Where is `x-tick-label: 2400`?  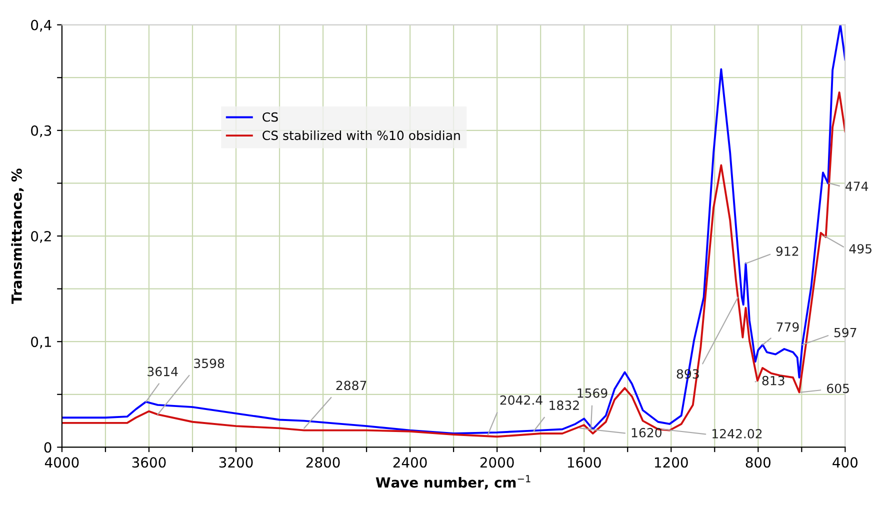
x-tick-label: 2400 is located at coordinates (410, 462).